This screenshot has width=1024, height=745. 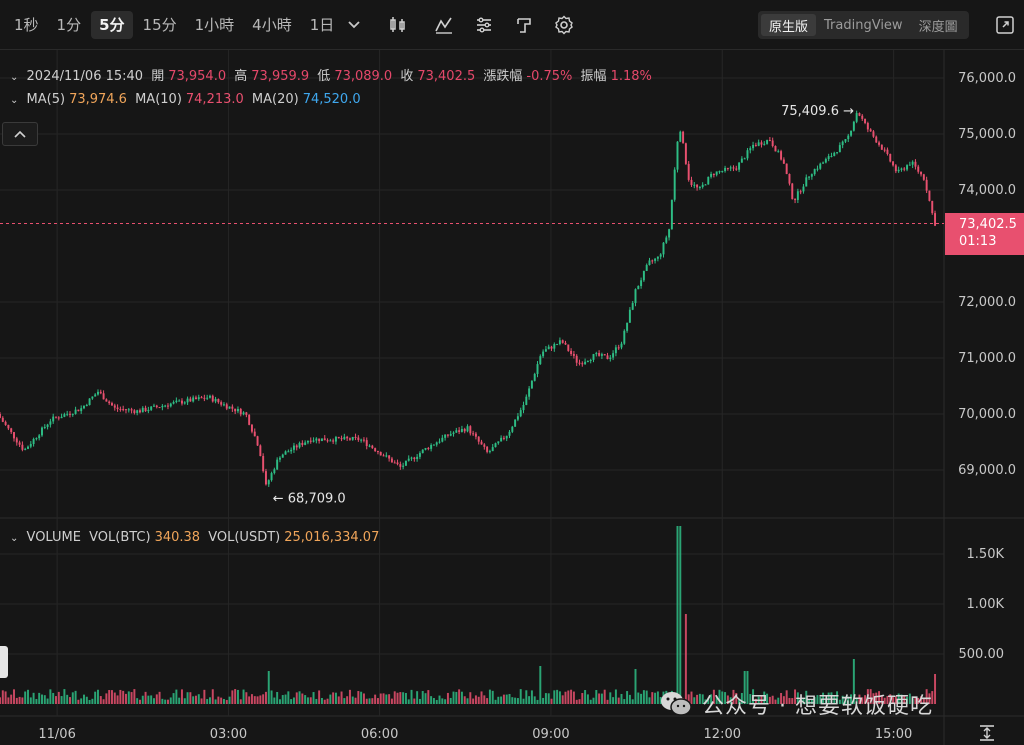 What do you see at coordinates (984, 234) in the screenshot?
I see `current-price-tag: 73,402.5 01:13` at bounding box center [984, 234].